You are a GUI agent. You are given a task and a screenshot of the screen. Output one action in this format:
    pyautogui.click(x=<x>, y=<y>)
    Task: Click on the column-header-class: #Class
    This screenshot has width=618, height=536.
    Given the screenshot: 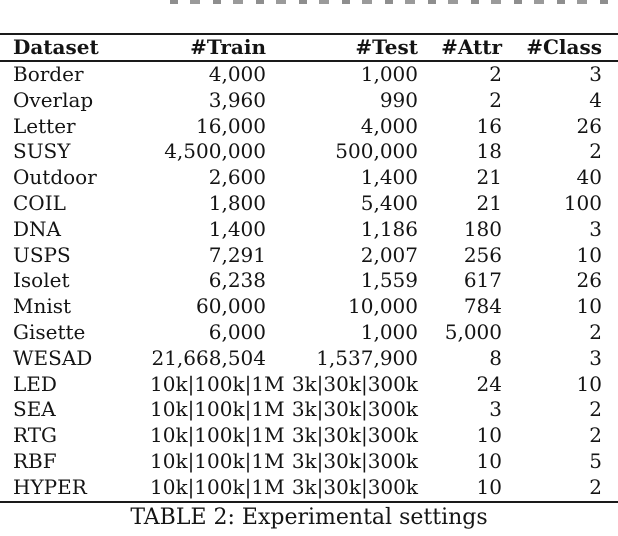 What is the action you would take?
    pyautogui.click(x=560, y=48)
    